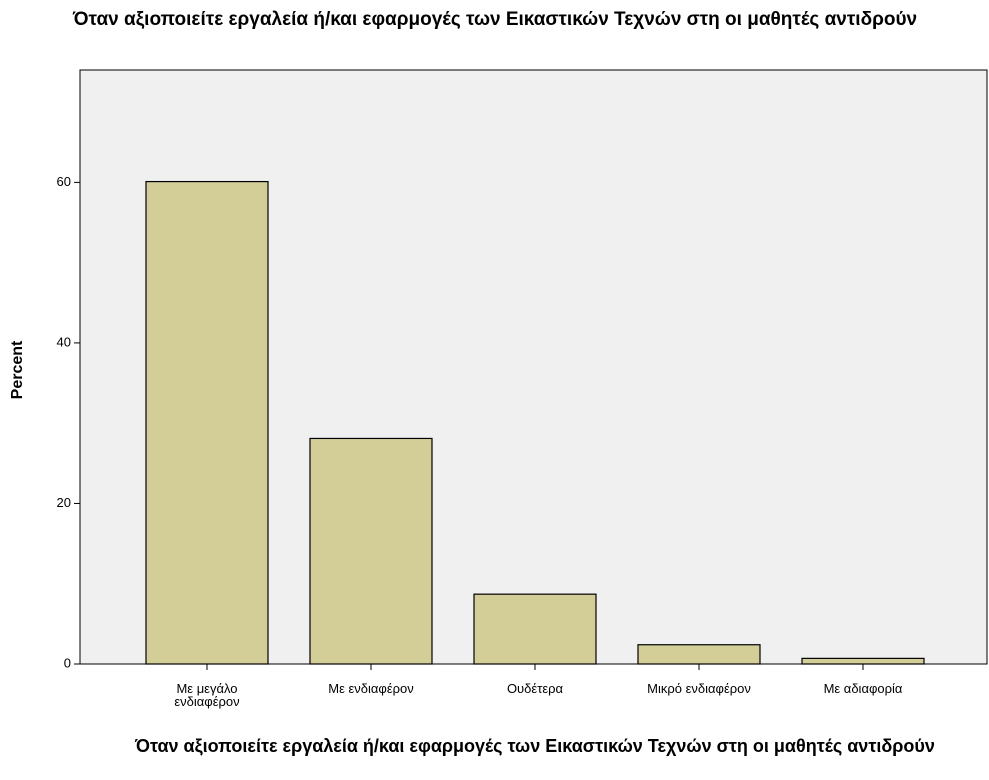 This screenshot has width=989, height=780. I want to click on x-tick-label: Με μεγάλο ενδιαφέρον, so click(207, 695).